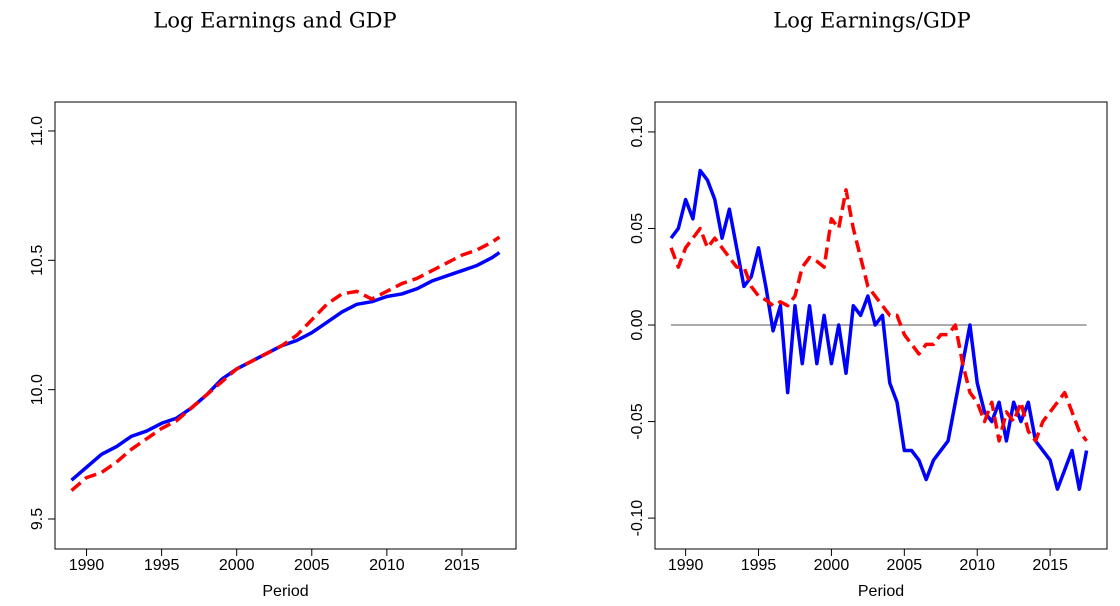 This screenshot has width=1120, height=606. Describe the element at coordinates (871, 21) in the screenshot. I see `chart-title: Log Earnings/GDP` at that location.